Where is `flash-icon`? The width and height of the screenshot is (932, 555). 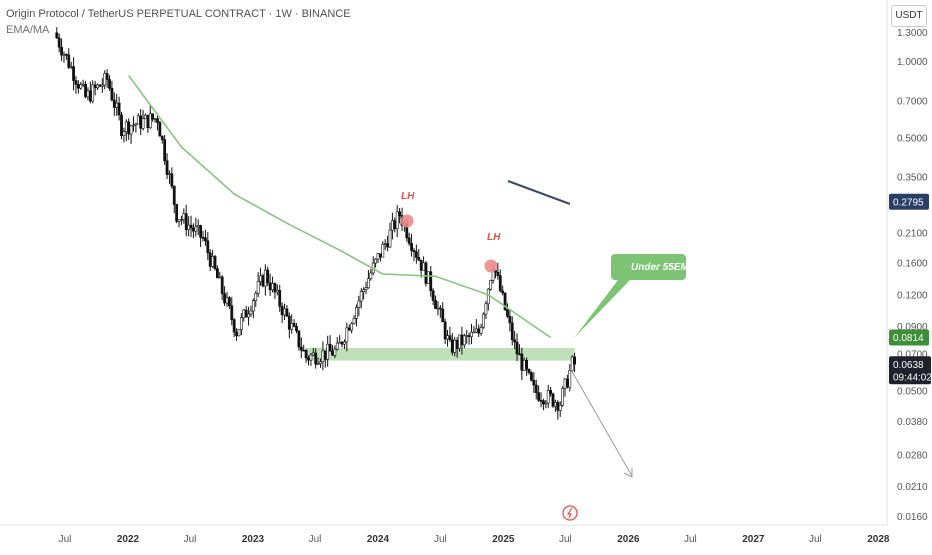
flash-icon is located at coordinates (570, 513).